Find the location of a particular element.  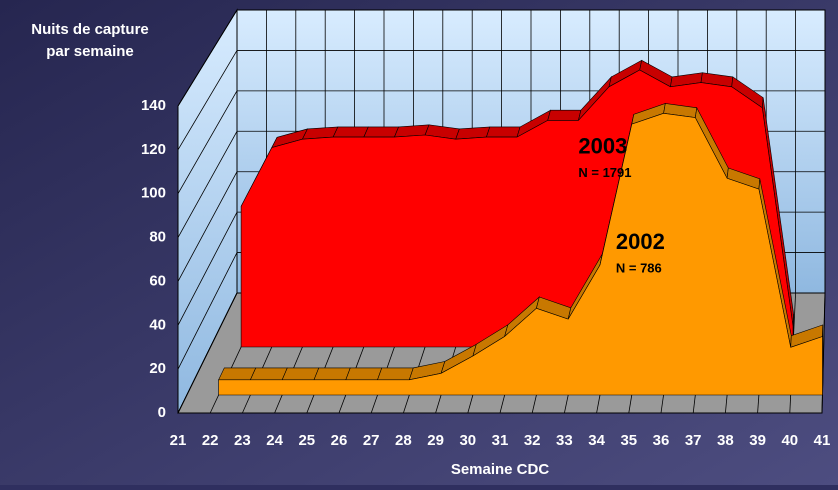

x-tick-label: 24 is located at coordinates (274, 440).